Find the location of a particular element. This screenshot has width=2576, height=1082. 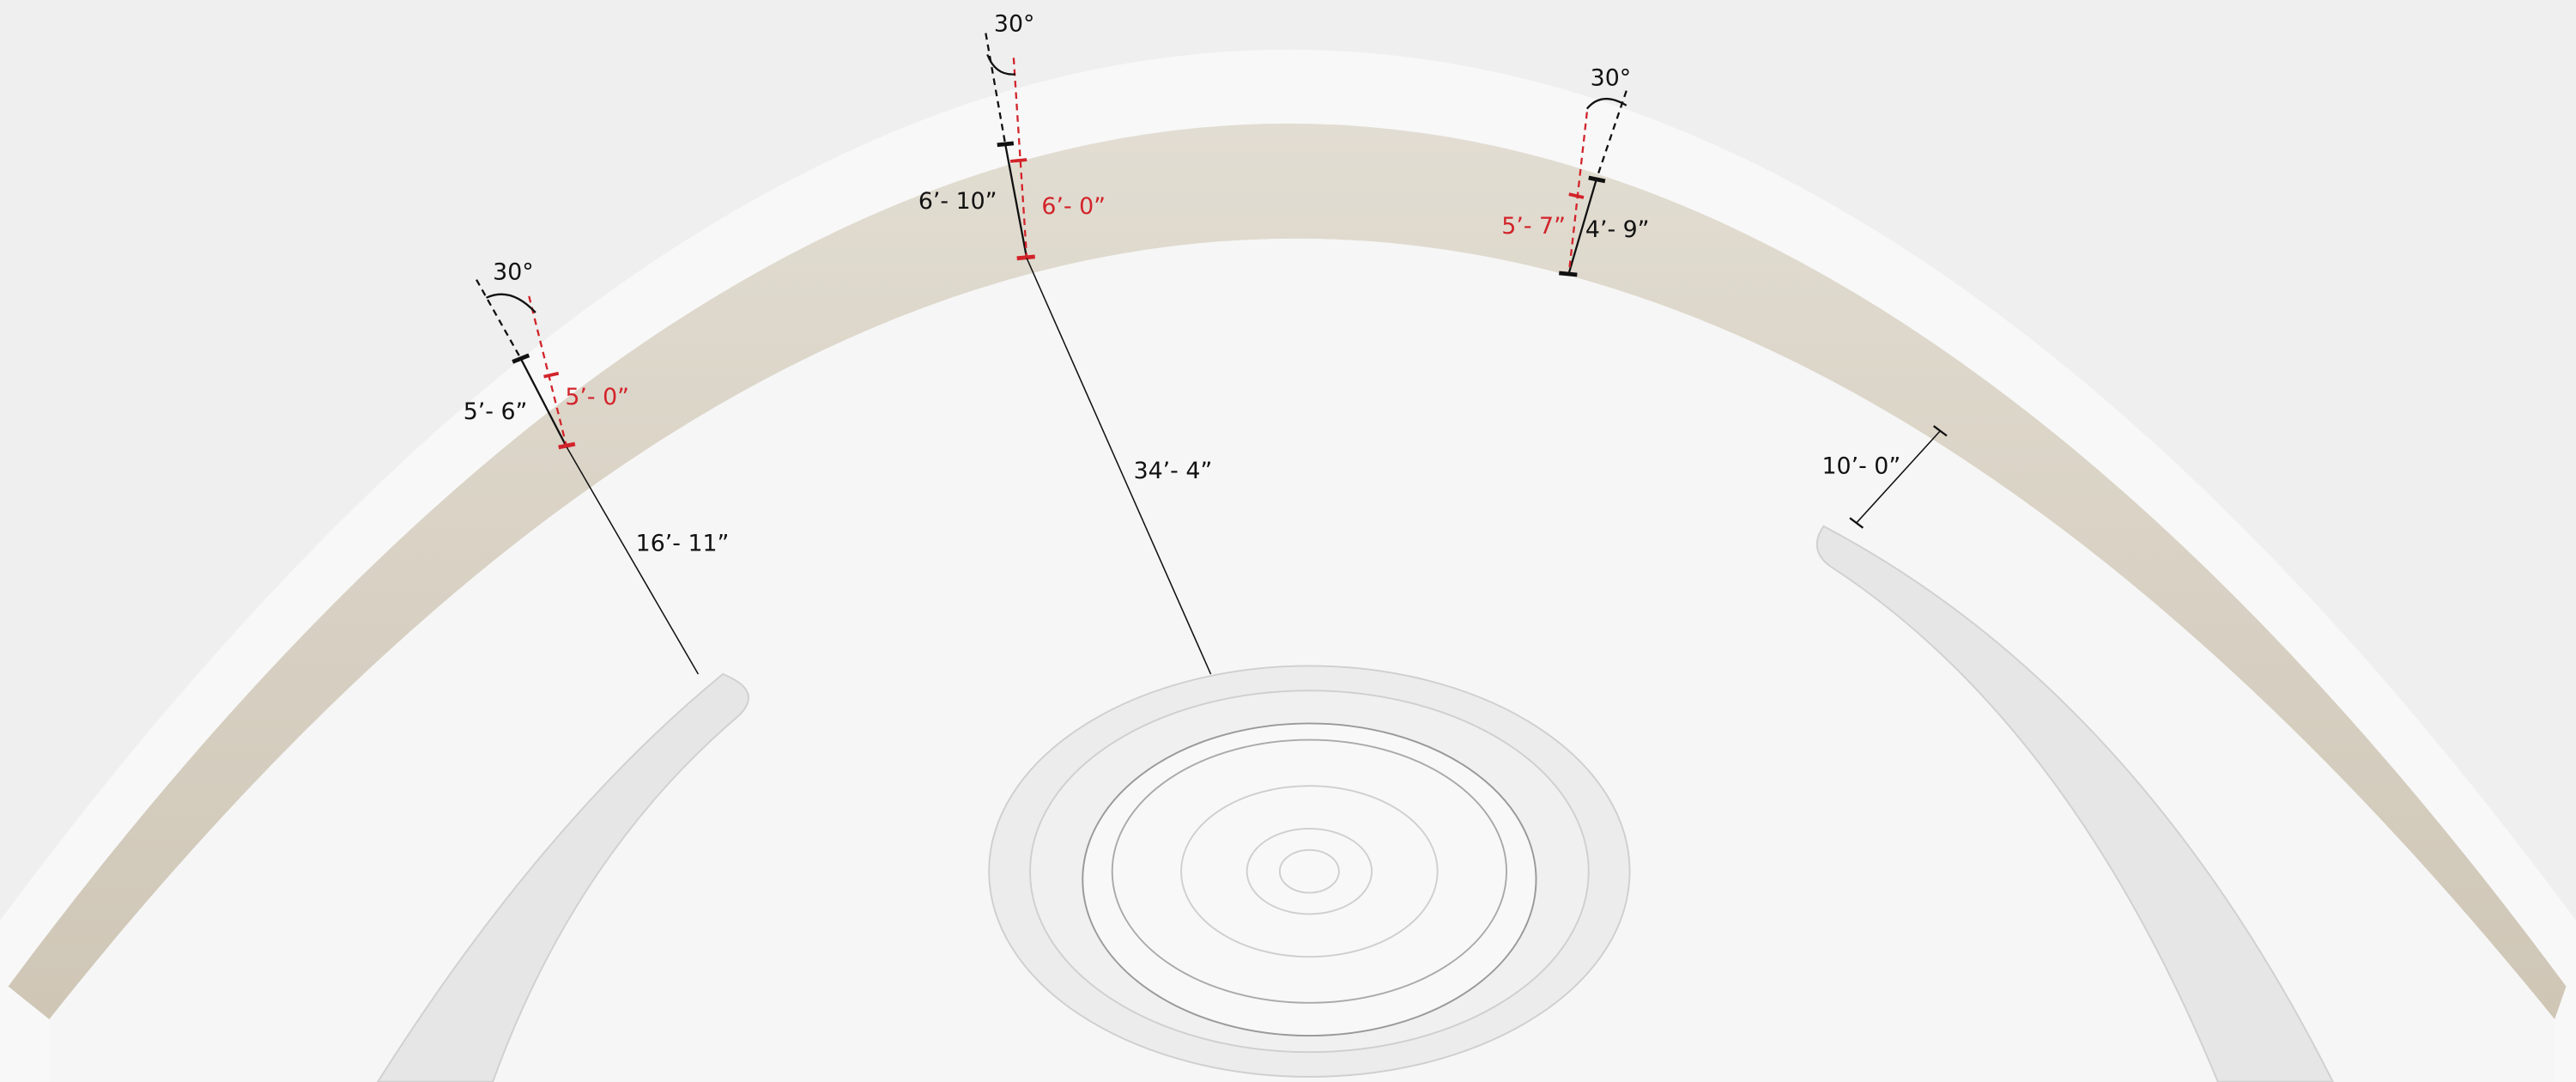

dimension-right is located at coordinates (1753, 309).